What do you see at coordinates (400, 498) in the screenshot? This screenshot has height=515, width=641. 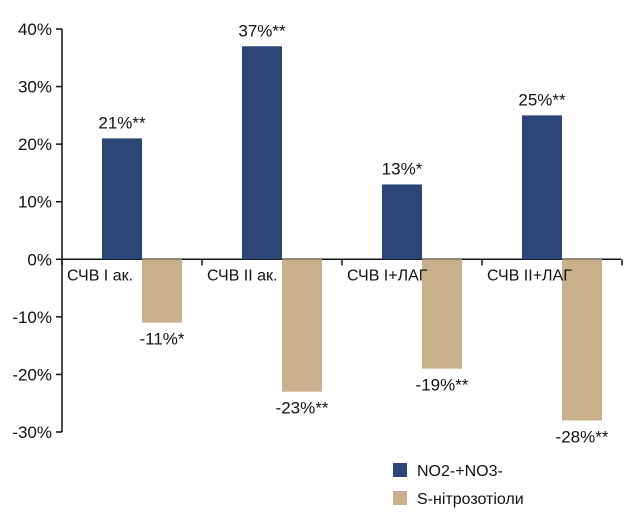 I see `legend-swatch-s-nitrosothiols` at bounding box center [400, 498].